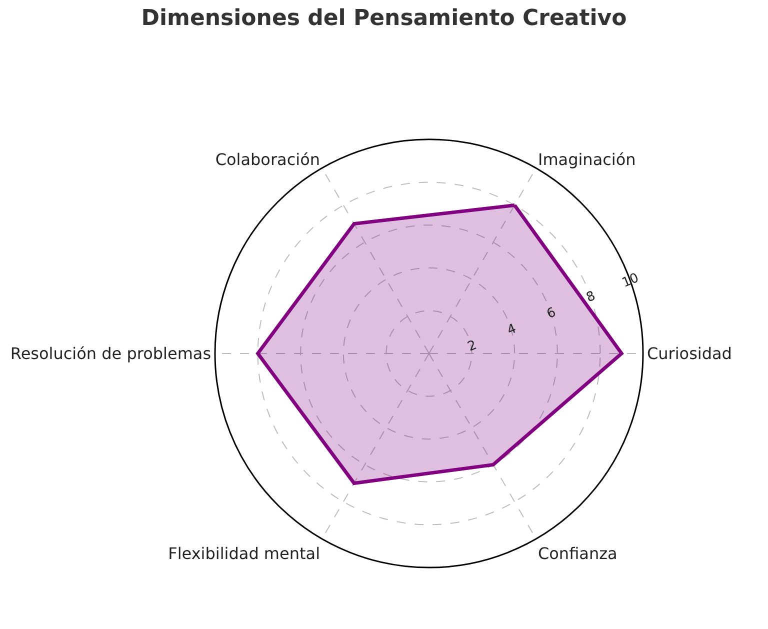  Describe the element at coordinates (512, 329) in the screenshot. I see `y-tick-label: 4` at that location.